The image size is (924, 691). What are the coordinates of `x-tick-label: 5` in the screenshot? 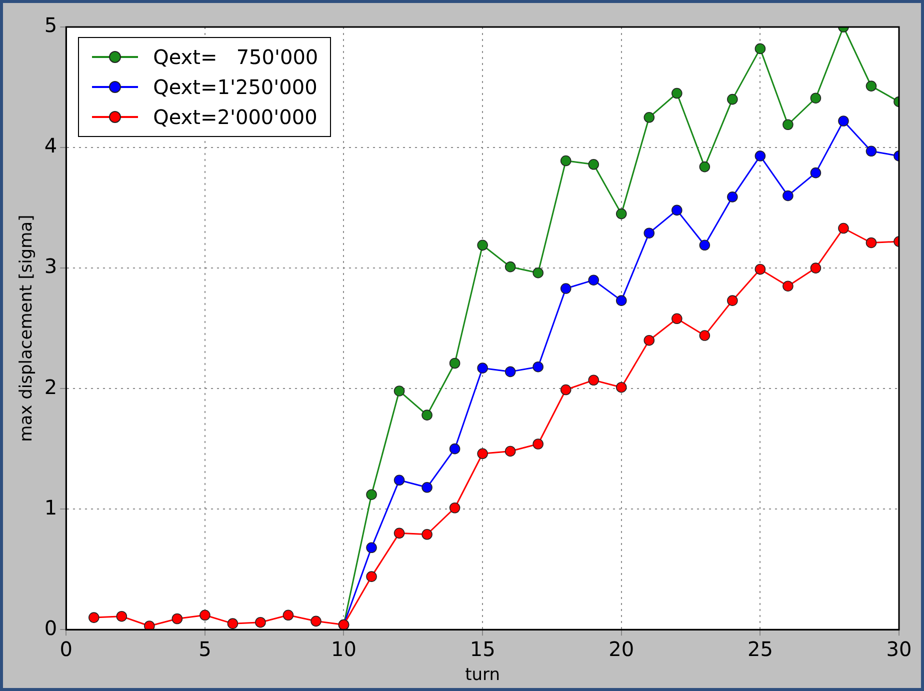 It's located at (205, 648).